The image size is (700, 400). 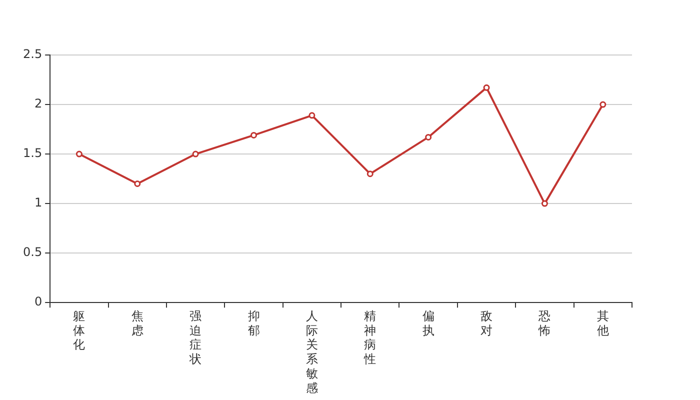 I want to click on x-tick-label: 抑郁, so click(x=254, y=323).